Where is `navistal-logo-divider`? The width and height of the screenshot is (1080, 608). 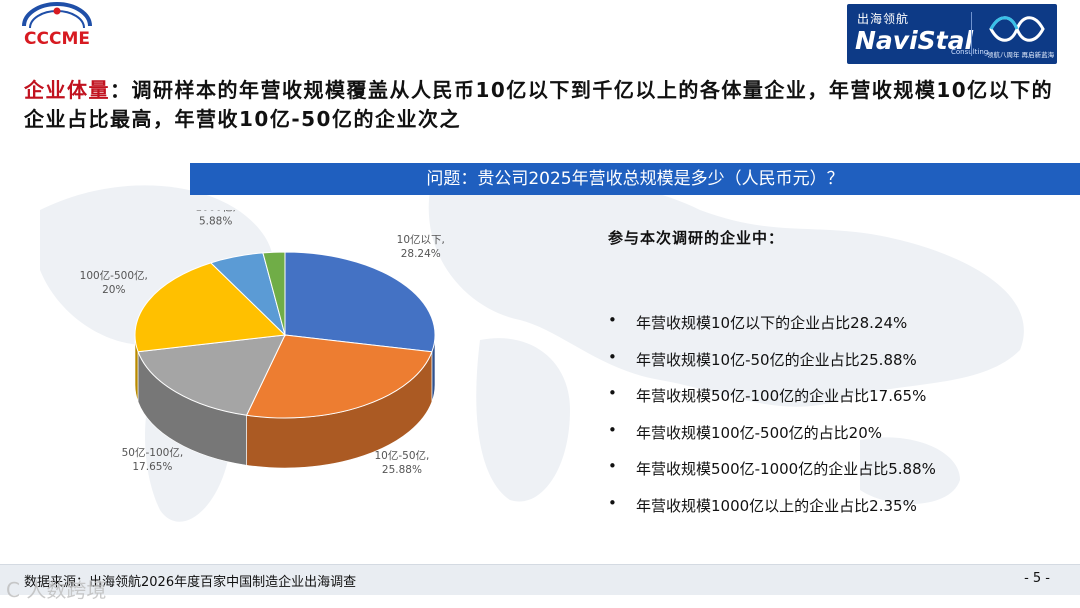 navistal-logo-divider is located at coordinates (971, 34).